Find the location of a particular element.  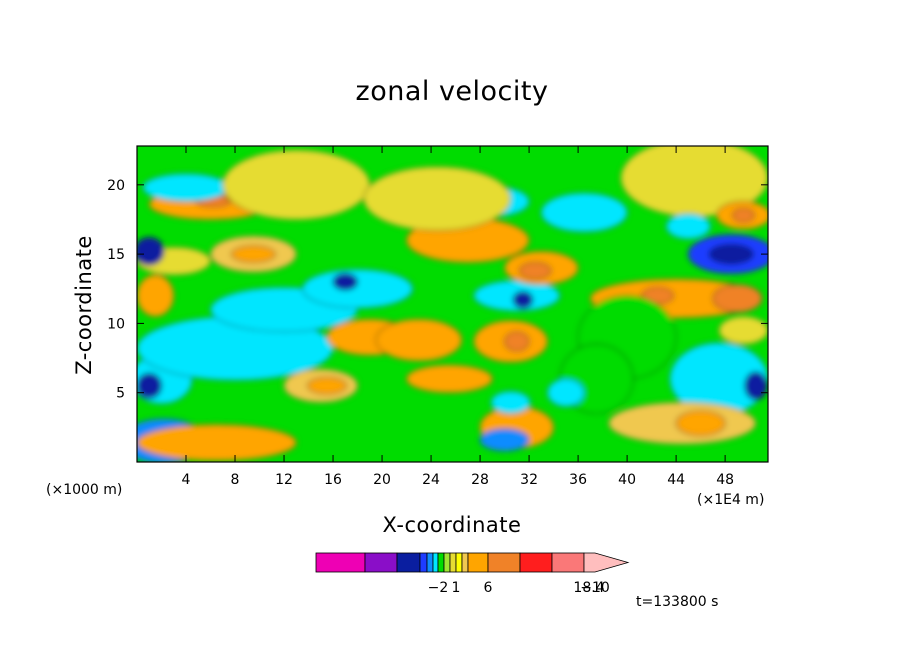

x-tick-label: 40 is located at coordinates (627, 480).